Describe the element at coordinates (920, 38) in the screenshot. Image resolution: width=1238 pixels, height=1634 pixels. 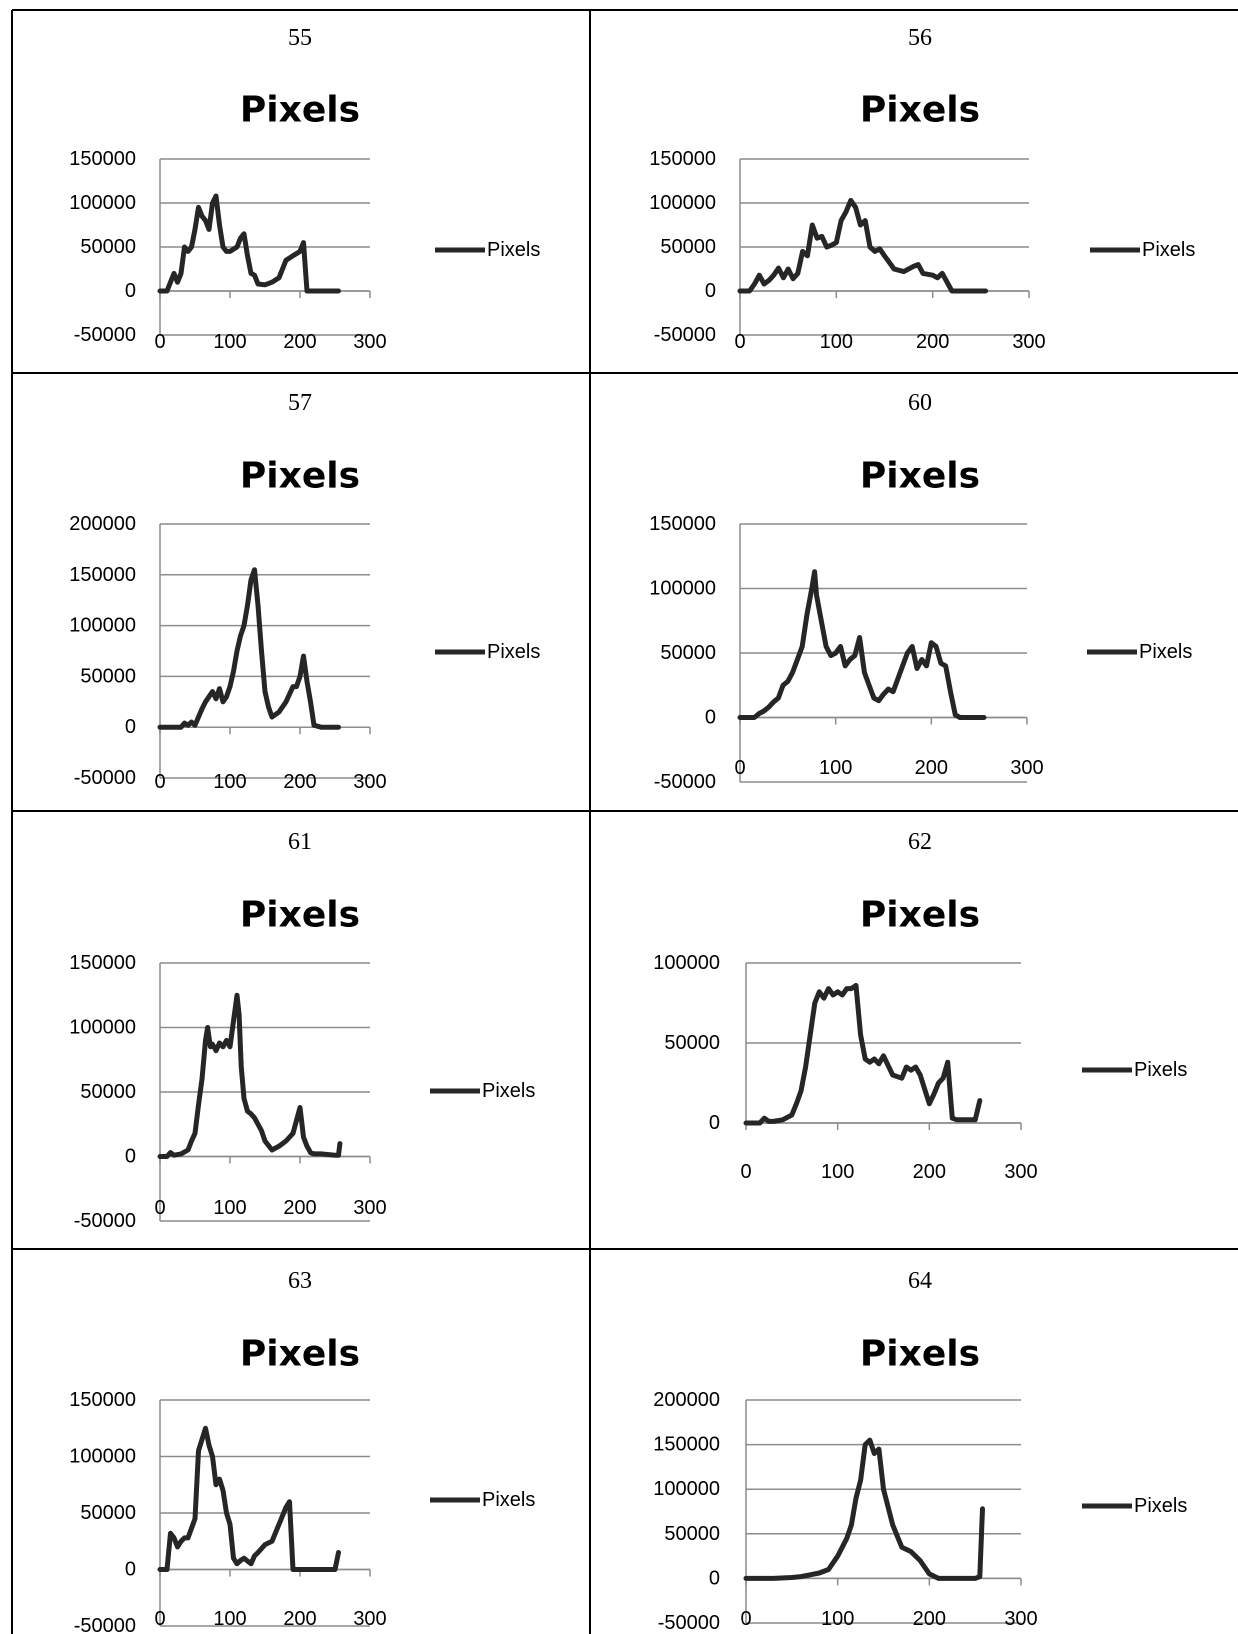
I see `chart-number-label: 56` at that location.